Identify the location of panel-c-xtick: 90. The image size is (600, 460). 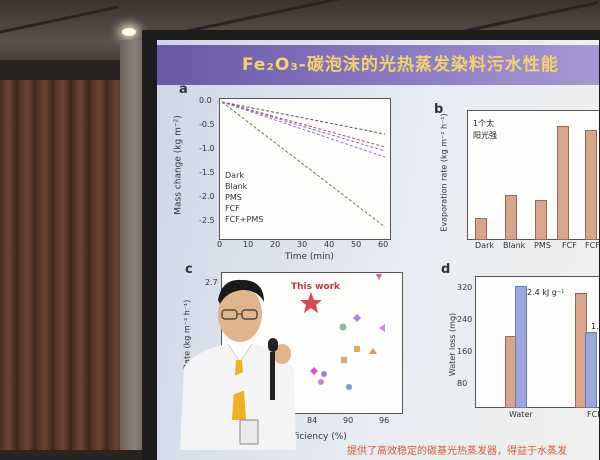
(348, 420).